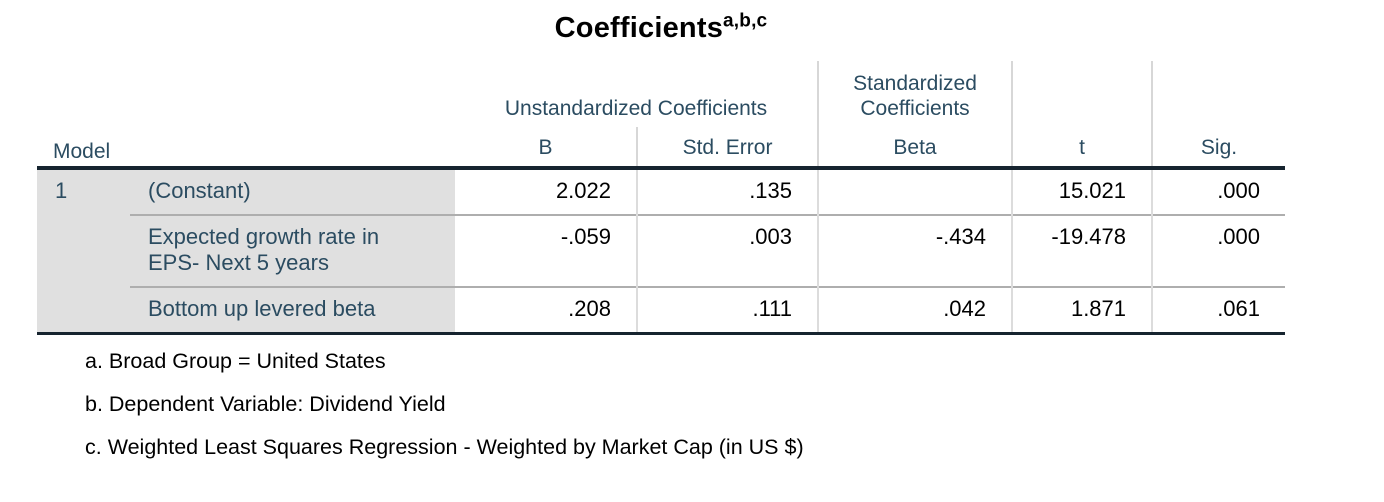 The image size is (1384, 502). Describe the element at coordinates (916, 191) in the screenshot. I see `cell-beta-constant` at that location.